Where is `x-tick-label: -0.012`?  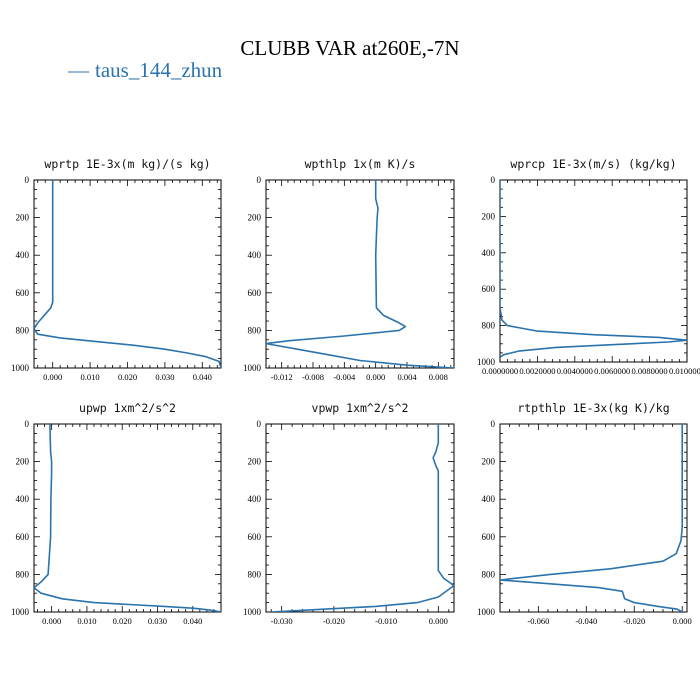
x-tick-label: -0.012 is located at coordinates (282, 377).